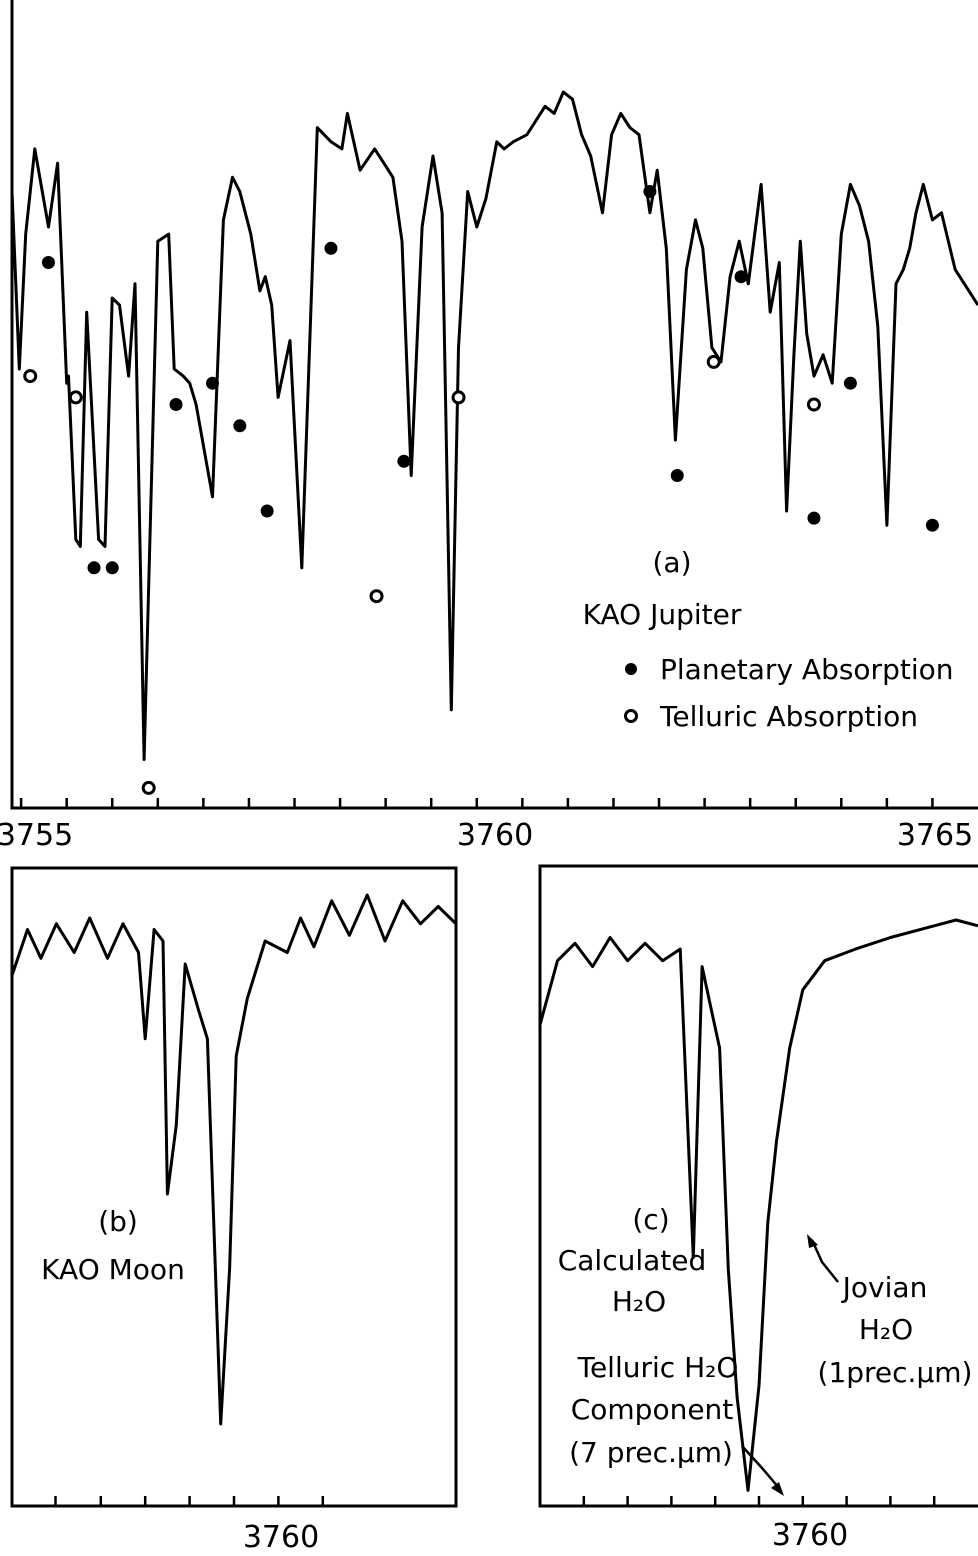 The width and height of the screenshot is (978, 1556). What do you see at coordinates (806, 669) in the screenshot?
I see `legend-planetary-label: Planetary Absorption` at bounding box center [806, 669].